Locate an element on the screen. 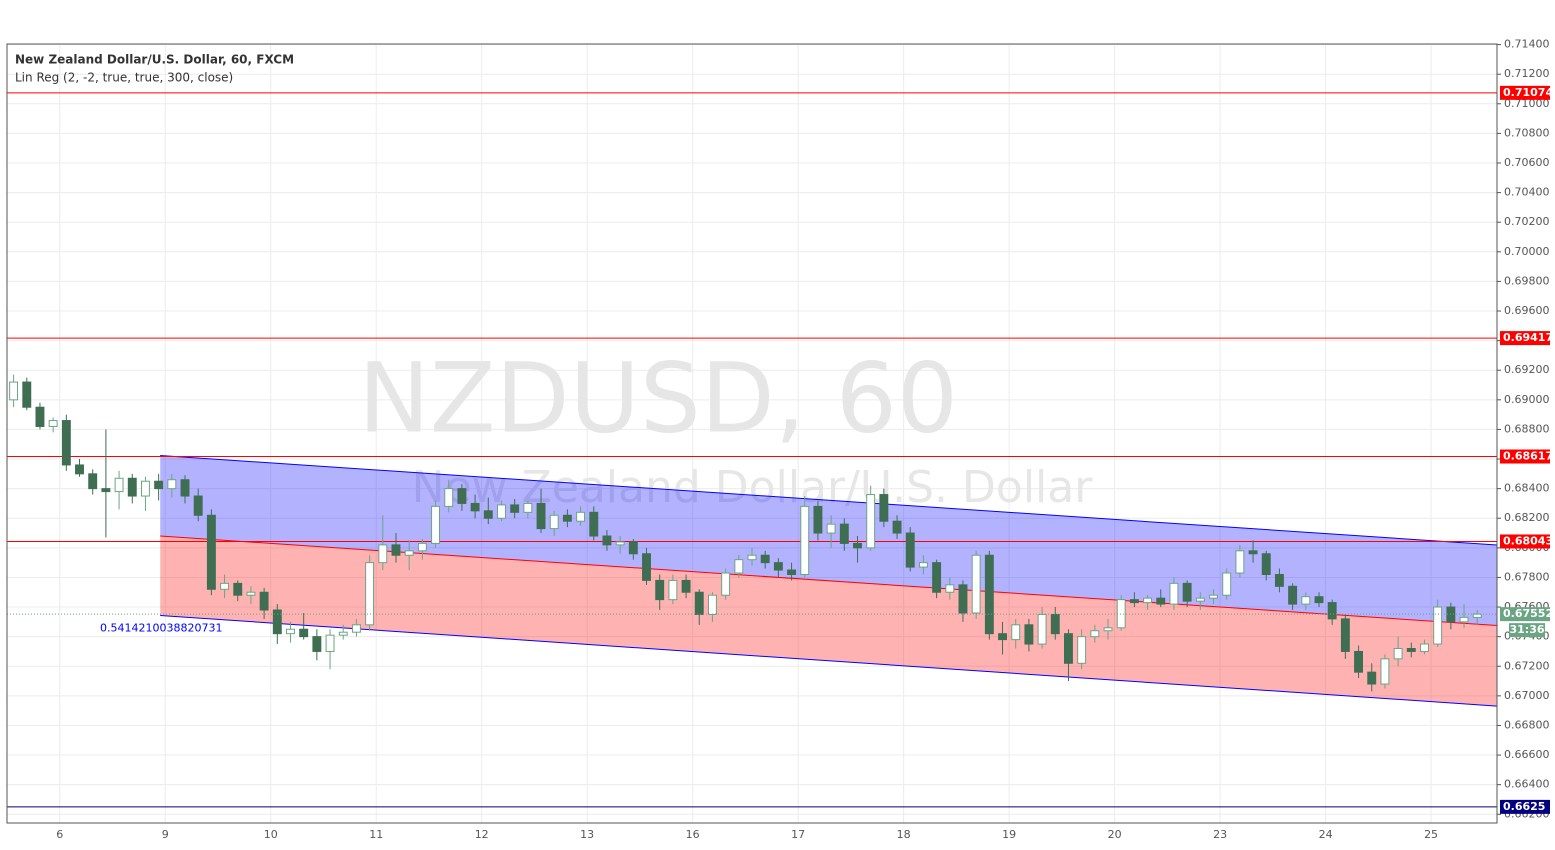 This screenshot has height=850, width=1555. x-tick-label: 20 is located at coordinates (1115, 834).